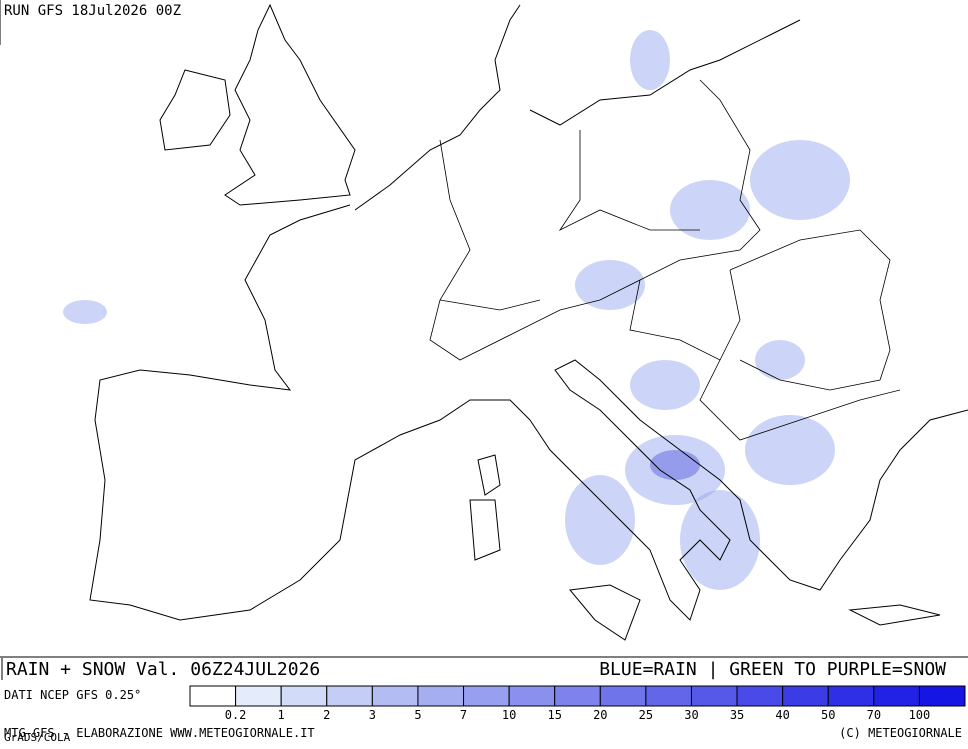  What do you see at coordinates (920, 715) in the screenshot?
I see `colorbar-label: 100` at bounding box center [920, 715].